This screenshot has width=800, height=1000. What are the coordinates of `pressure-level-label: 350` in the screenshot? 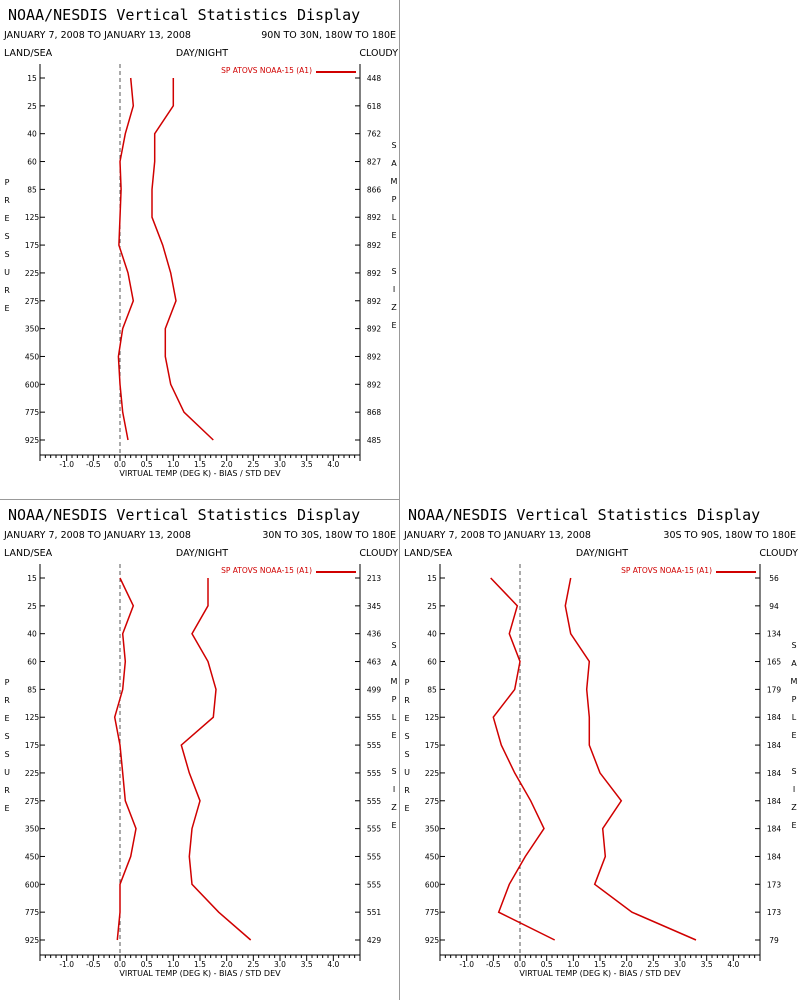 It's located at (32, 329).